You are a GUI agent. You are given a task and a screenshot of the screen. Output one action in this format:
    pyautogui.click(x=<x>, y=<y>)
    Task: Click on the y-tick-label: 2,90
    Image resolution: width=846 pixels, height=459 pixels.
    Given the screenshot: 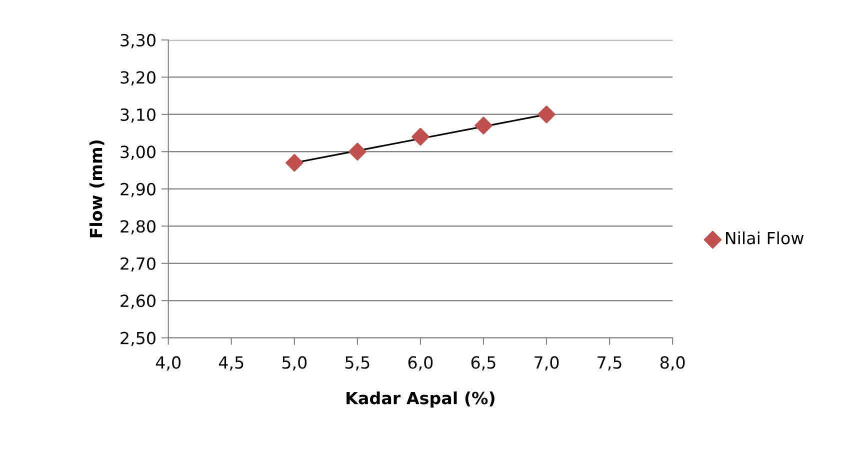 What is the action you would take?
    pyautogui.click(x=138, y=190)
    